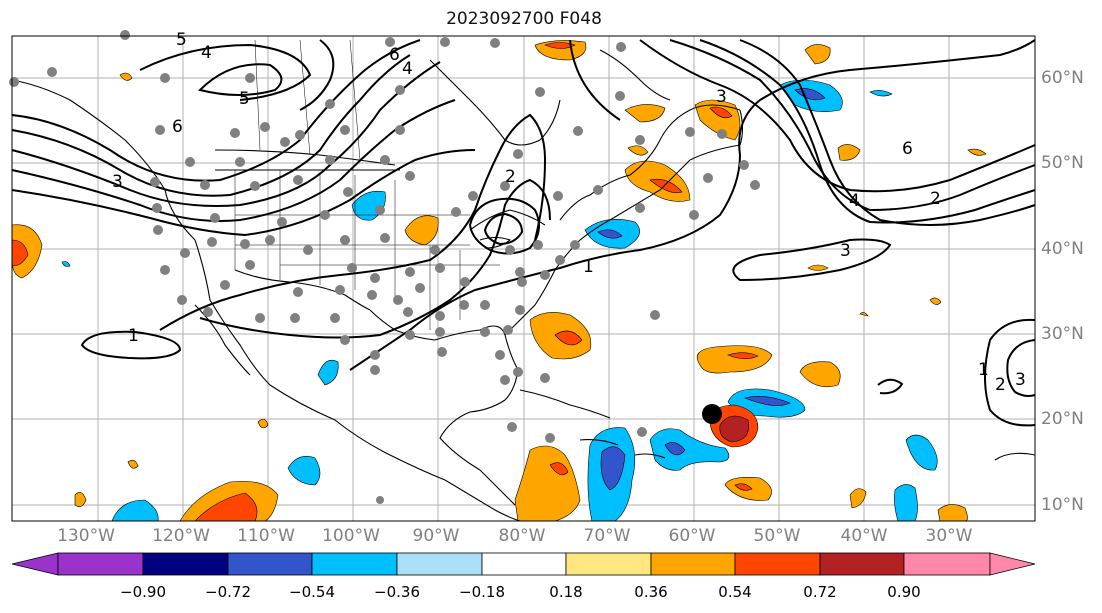 The height and width of the screenshot is (613, 1102). What do you see at coordinates (1012, 564) in the screenshot?
I see `colorbar-extend-high` at bounding box center [1012, 564].